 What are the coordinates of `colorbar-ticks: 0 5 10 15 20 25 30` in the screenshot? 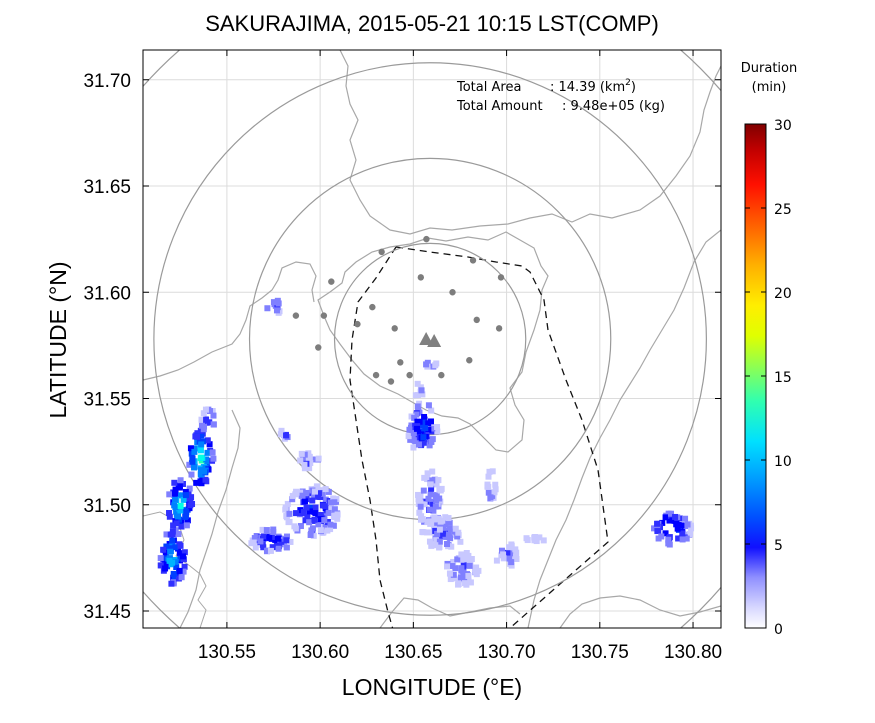 It's located at (768, 378).